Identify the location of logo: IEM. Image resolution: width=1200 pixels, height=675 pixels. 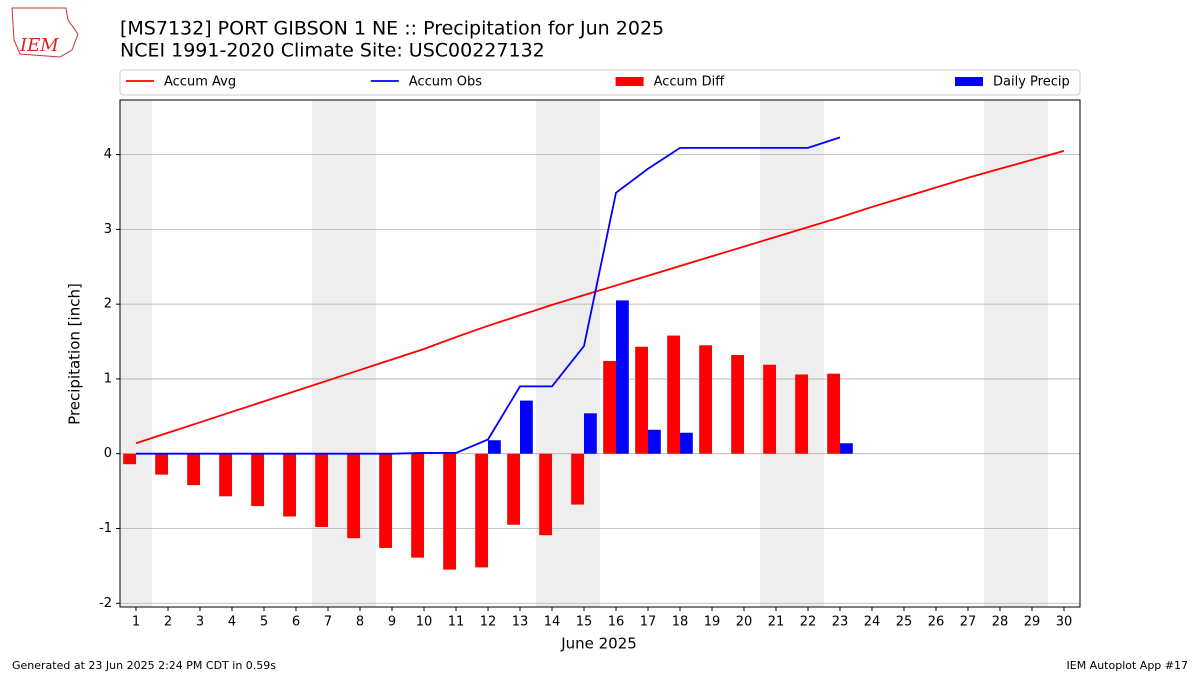
(45, 32).